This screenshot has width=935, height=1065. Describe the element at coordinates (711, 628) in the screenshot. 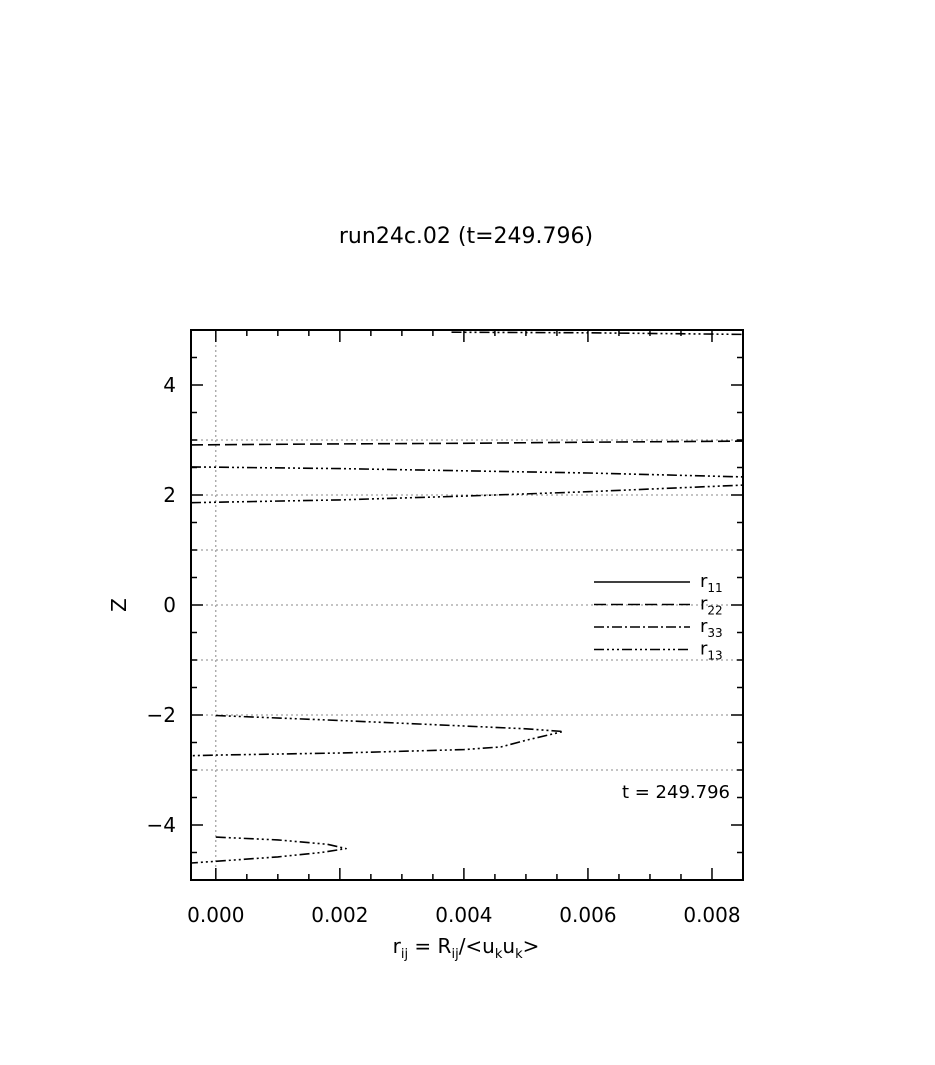

I see `legend-label-r33: r33` at that location.